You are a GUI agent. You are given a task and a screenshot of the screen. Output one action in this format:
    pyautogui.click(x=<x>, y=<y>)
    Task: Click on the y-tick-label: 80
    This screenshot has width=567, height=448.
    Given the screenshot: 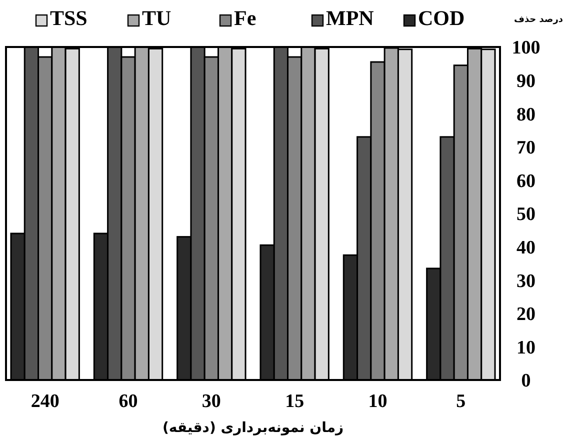 What is the action you would take?
    pyautogui.click(x=526, y=115)
    